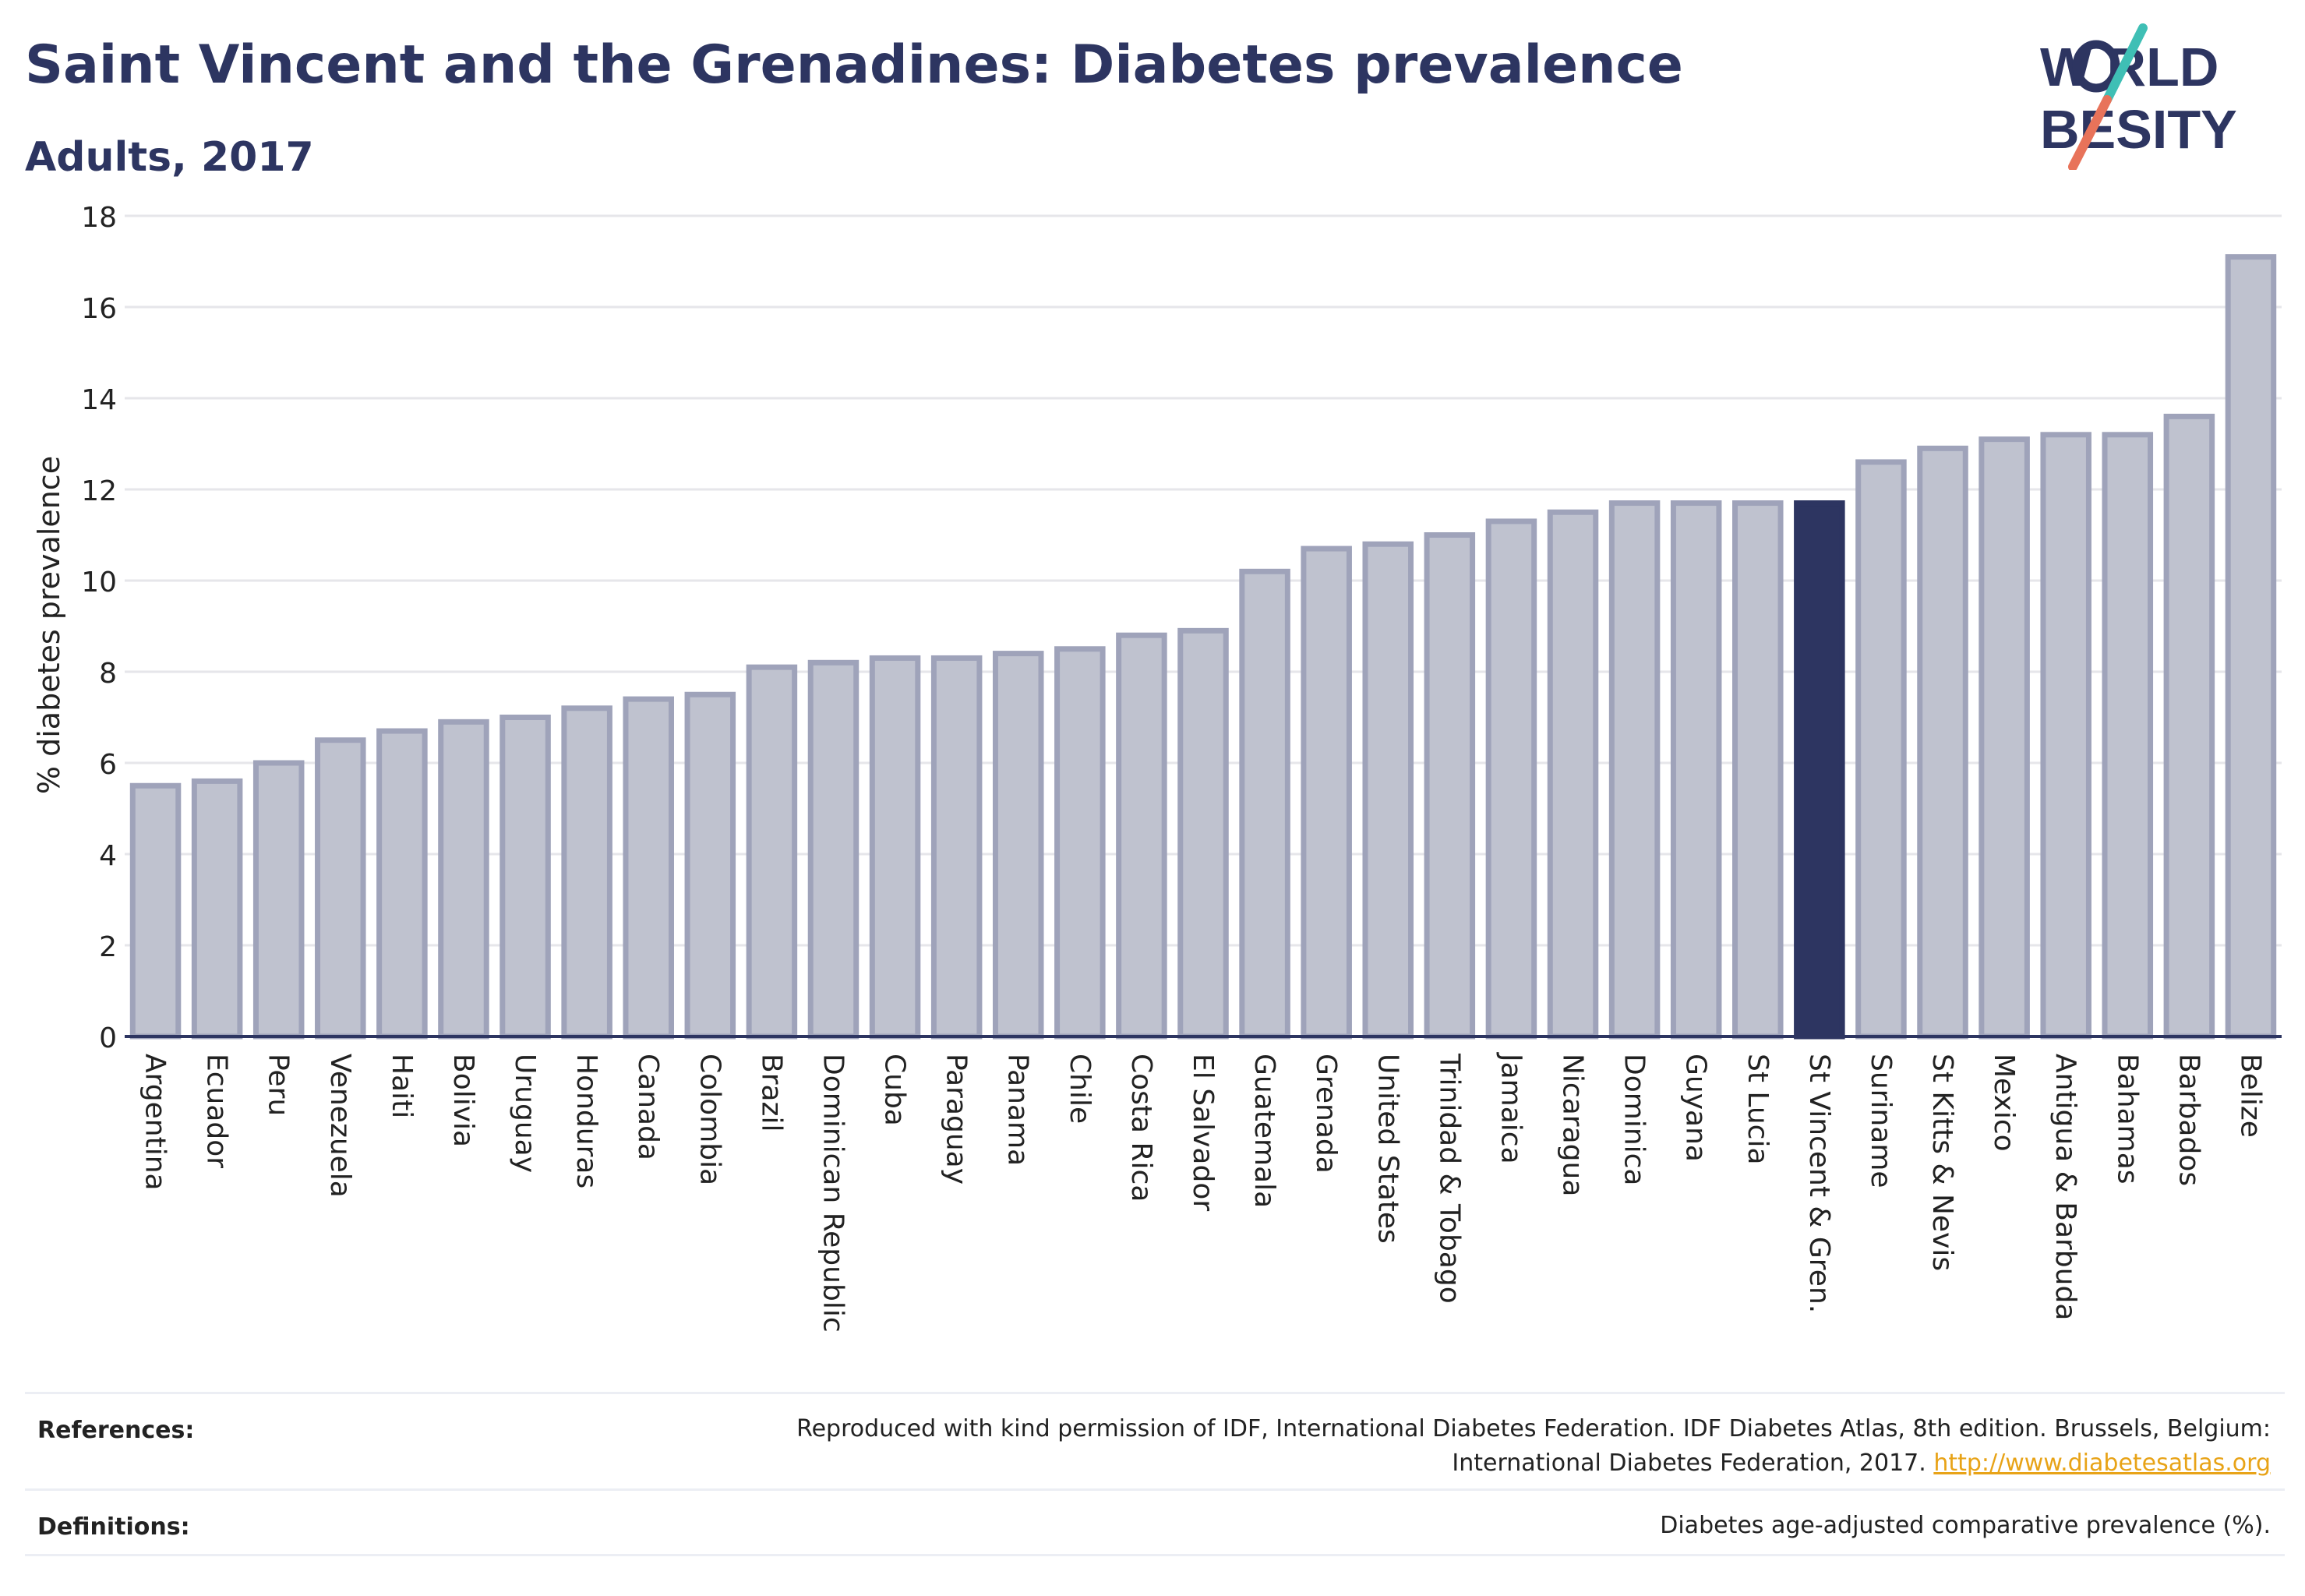 Image resolution: width=2305 pixels, height=1596 pixels. I want to click on x-tick-label: Colombia, so click(709, 1119).